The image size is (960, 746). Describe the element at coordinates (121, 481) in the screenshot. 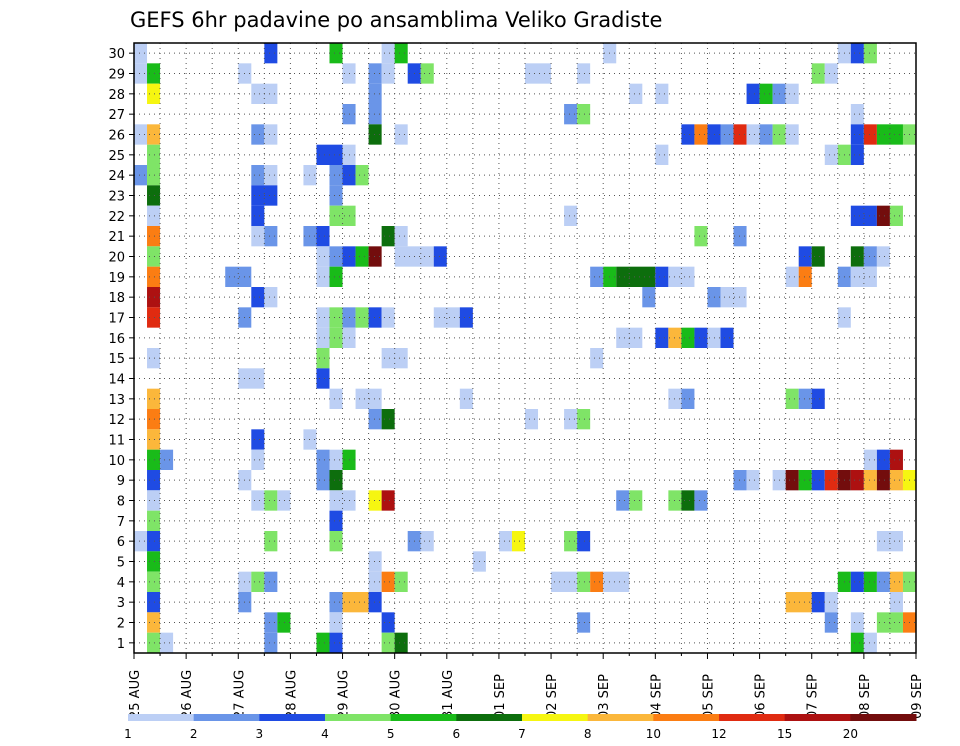

I see `y-tick-label: 9` at that location.